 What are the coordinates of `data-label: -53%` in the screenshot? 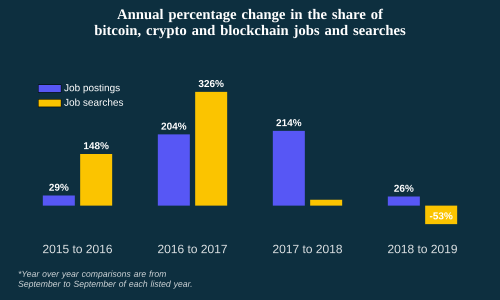 It's located at (441, 216).